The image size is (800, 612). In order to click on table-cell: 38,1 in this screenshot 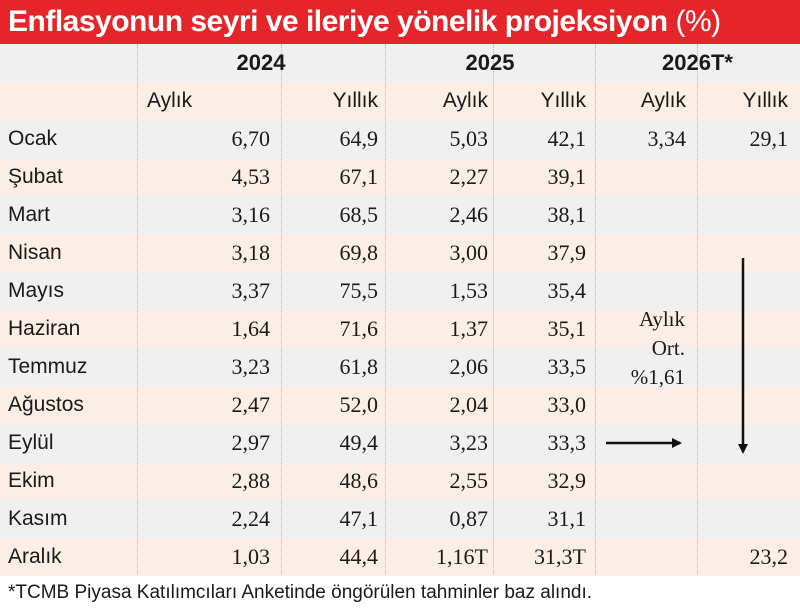, I will do `click(567, 214)`.